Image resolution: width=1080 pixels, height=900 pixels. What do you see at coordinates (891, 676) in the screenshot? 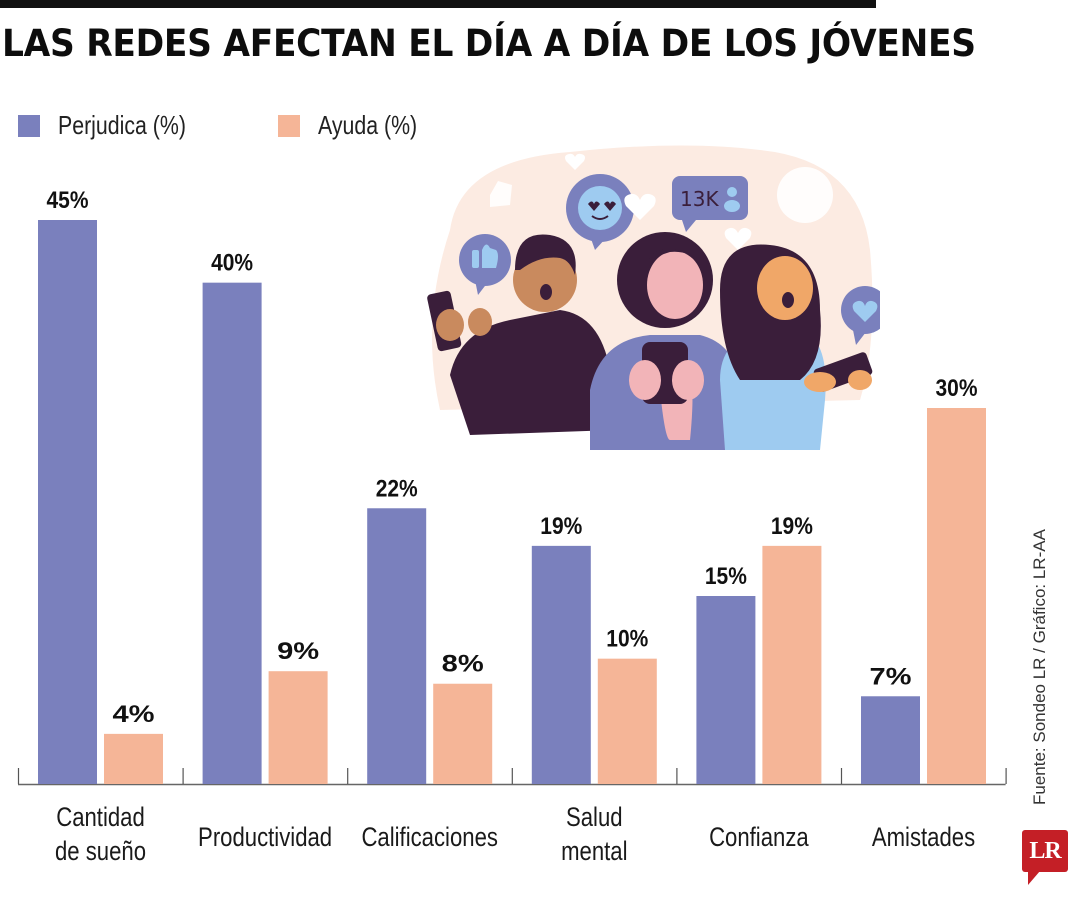
I see `data-label: 7%` at bounding box center [891, 676].